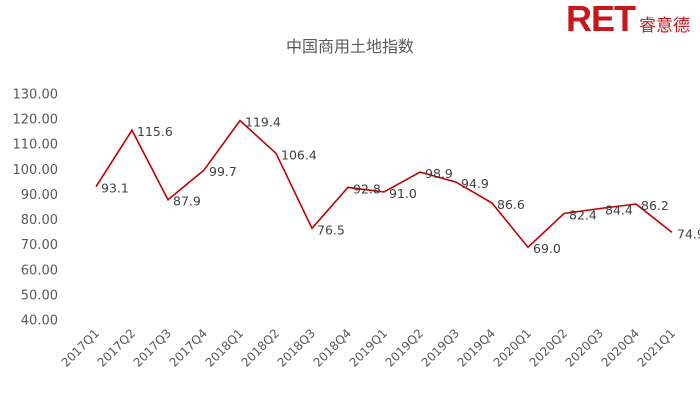  I want to click on y-tick-label: 90.00, so click(39, 195).